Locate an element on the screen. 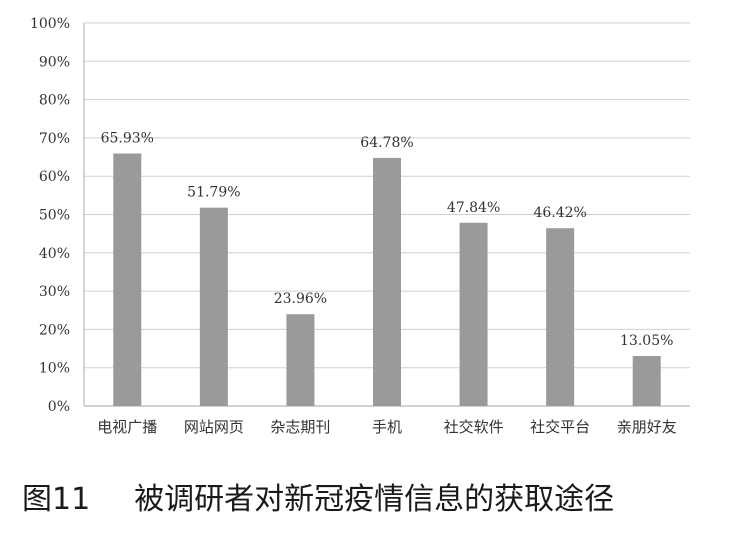  data-label: 13.05% is located at coordinates (646, 341).